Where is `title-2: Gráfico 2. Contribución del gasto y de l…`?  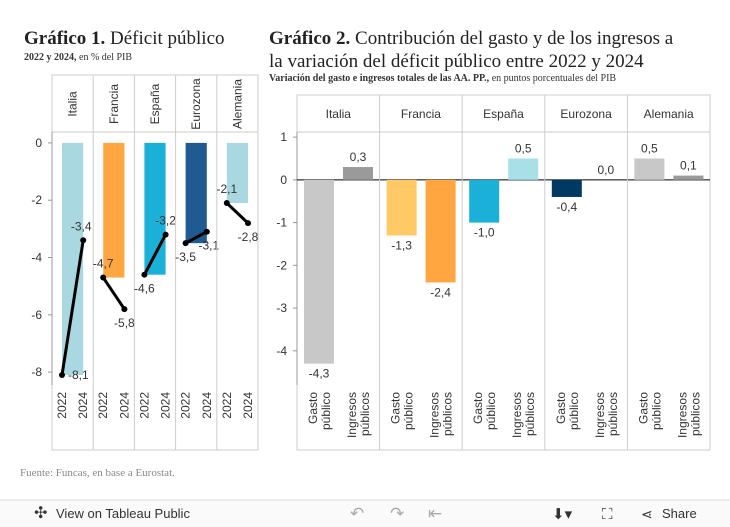 title-2: Gráfico 2. Contribución del gasto y de l… is located at coordinates (471, 38).